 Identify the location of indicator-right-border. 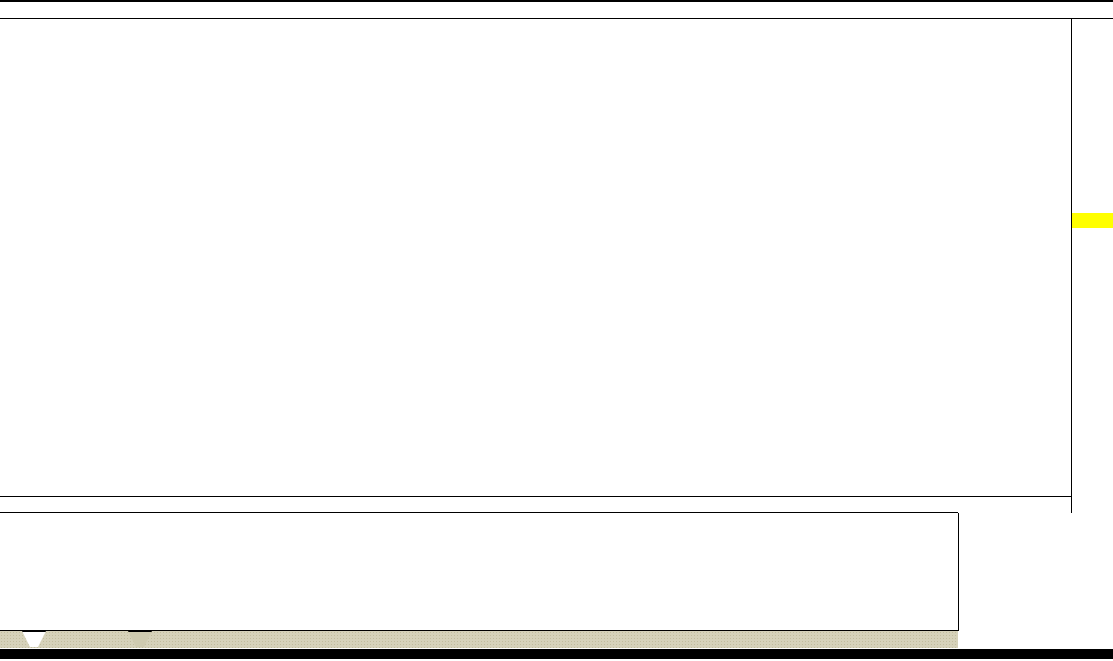
(958, 572).